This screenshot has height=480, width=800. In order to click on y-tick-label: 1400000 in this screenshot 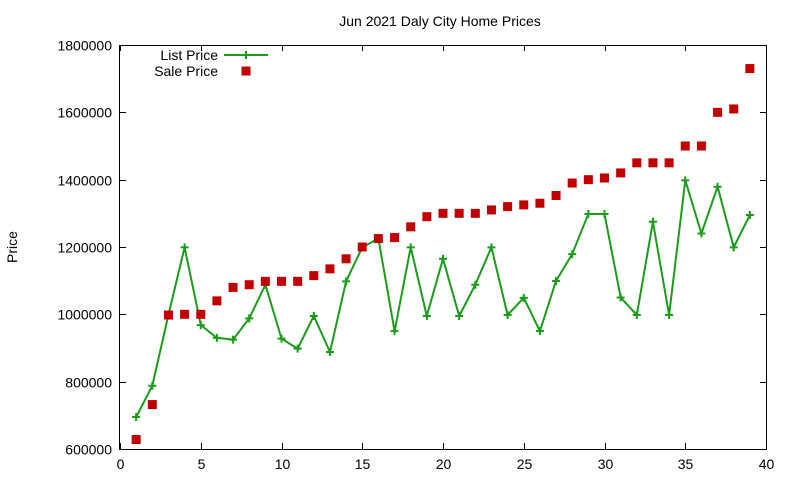, I will do `click(84, 181)`.